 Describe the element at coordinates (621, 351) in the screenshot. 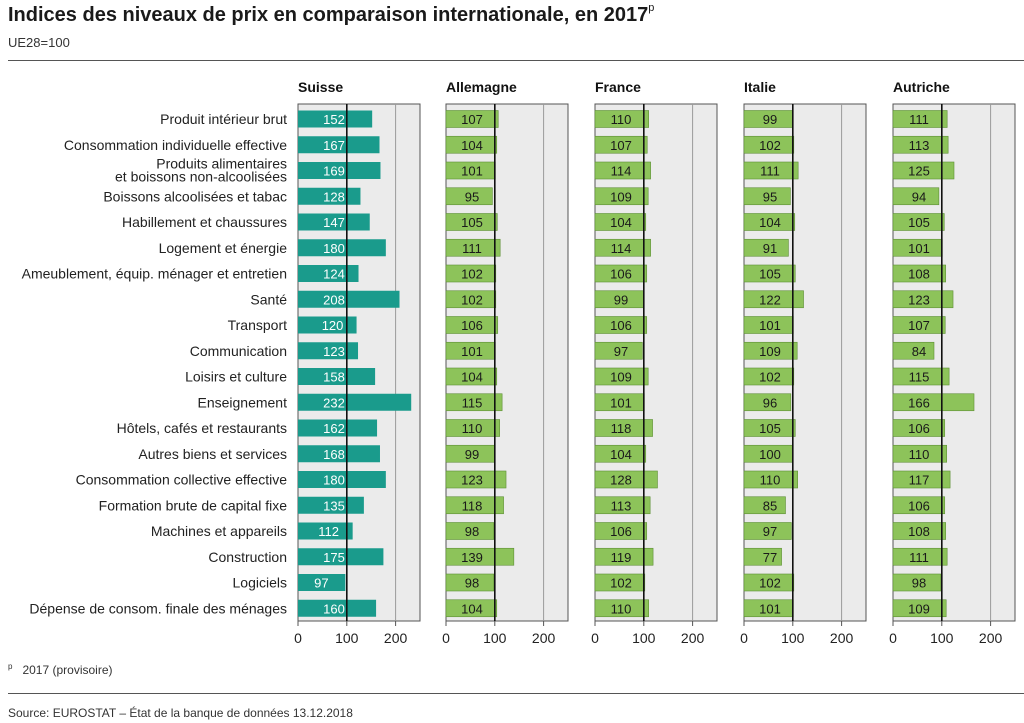

I see `data-label: 97` at that location.